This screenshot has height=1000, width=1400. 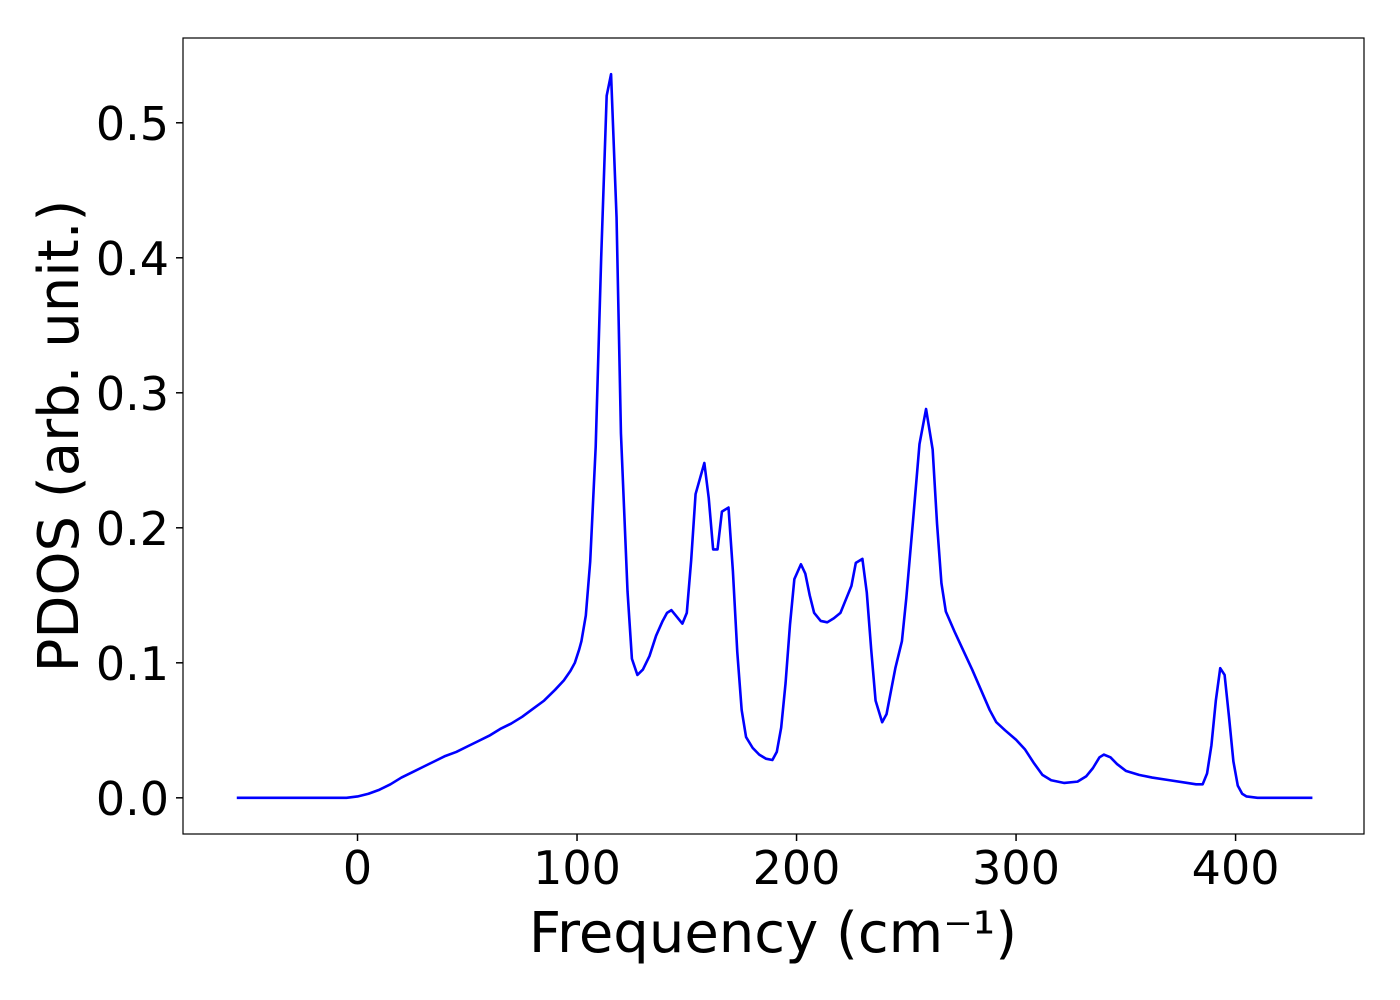 What do you see at coordinates (132, 259) in the screenshot?
I see `y-tick-label: 0.4` at bounding box center [132, 259].